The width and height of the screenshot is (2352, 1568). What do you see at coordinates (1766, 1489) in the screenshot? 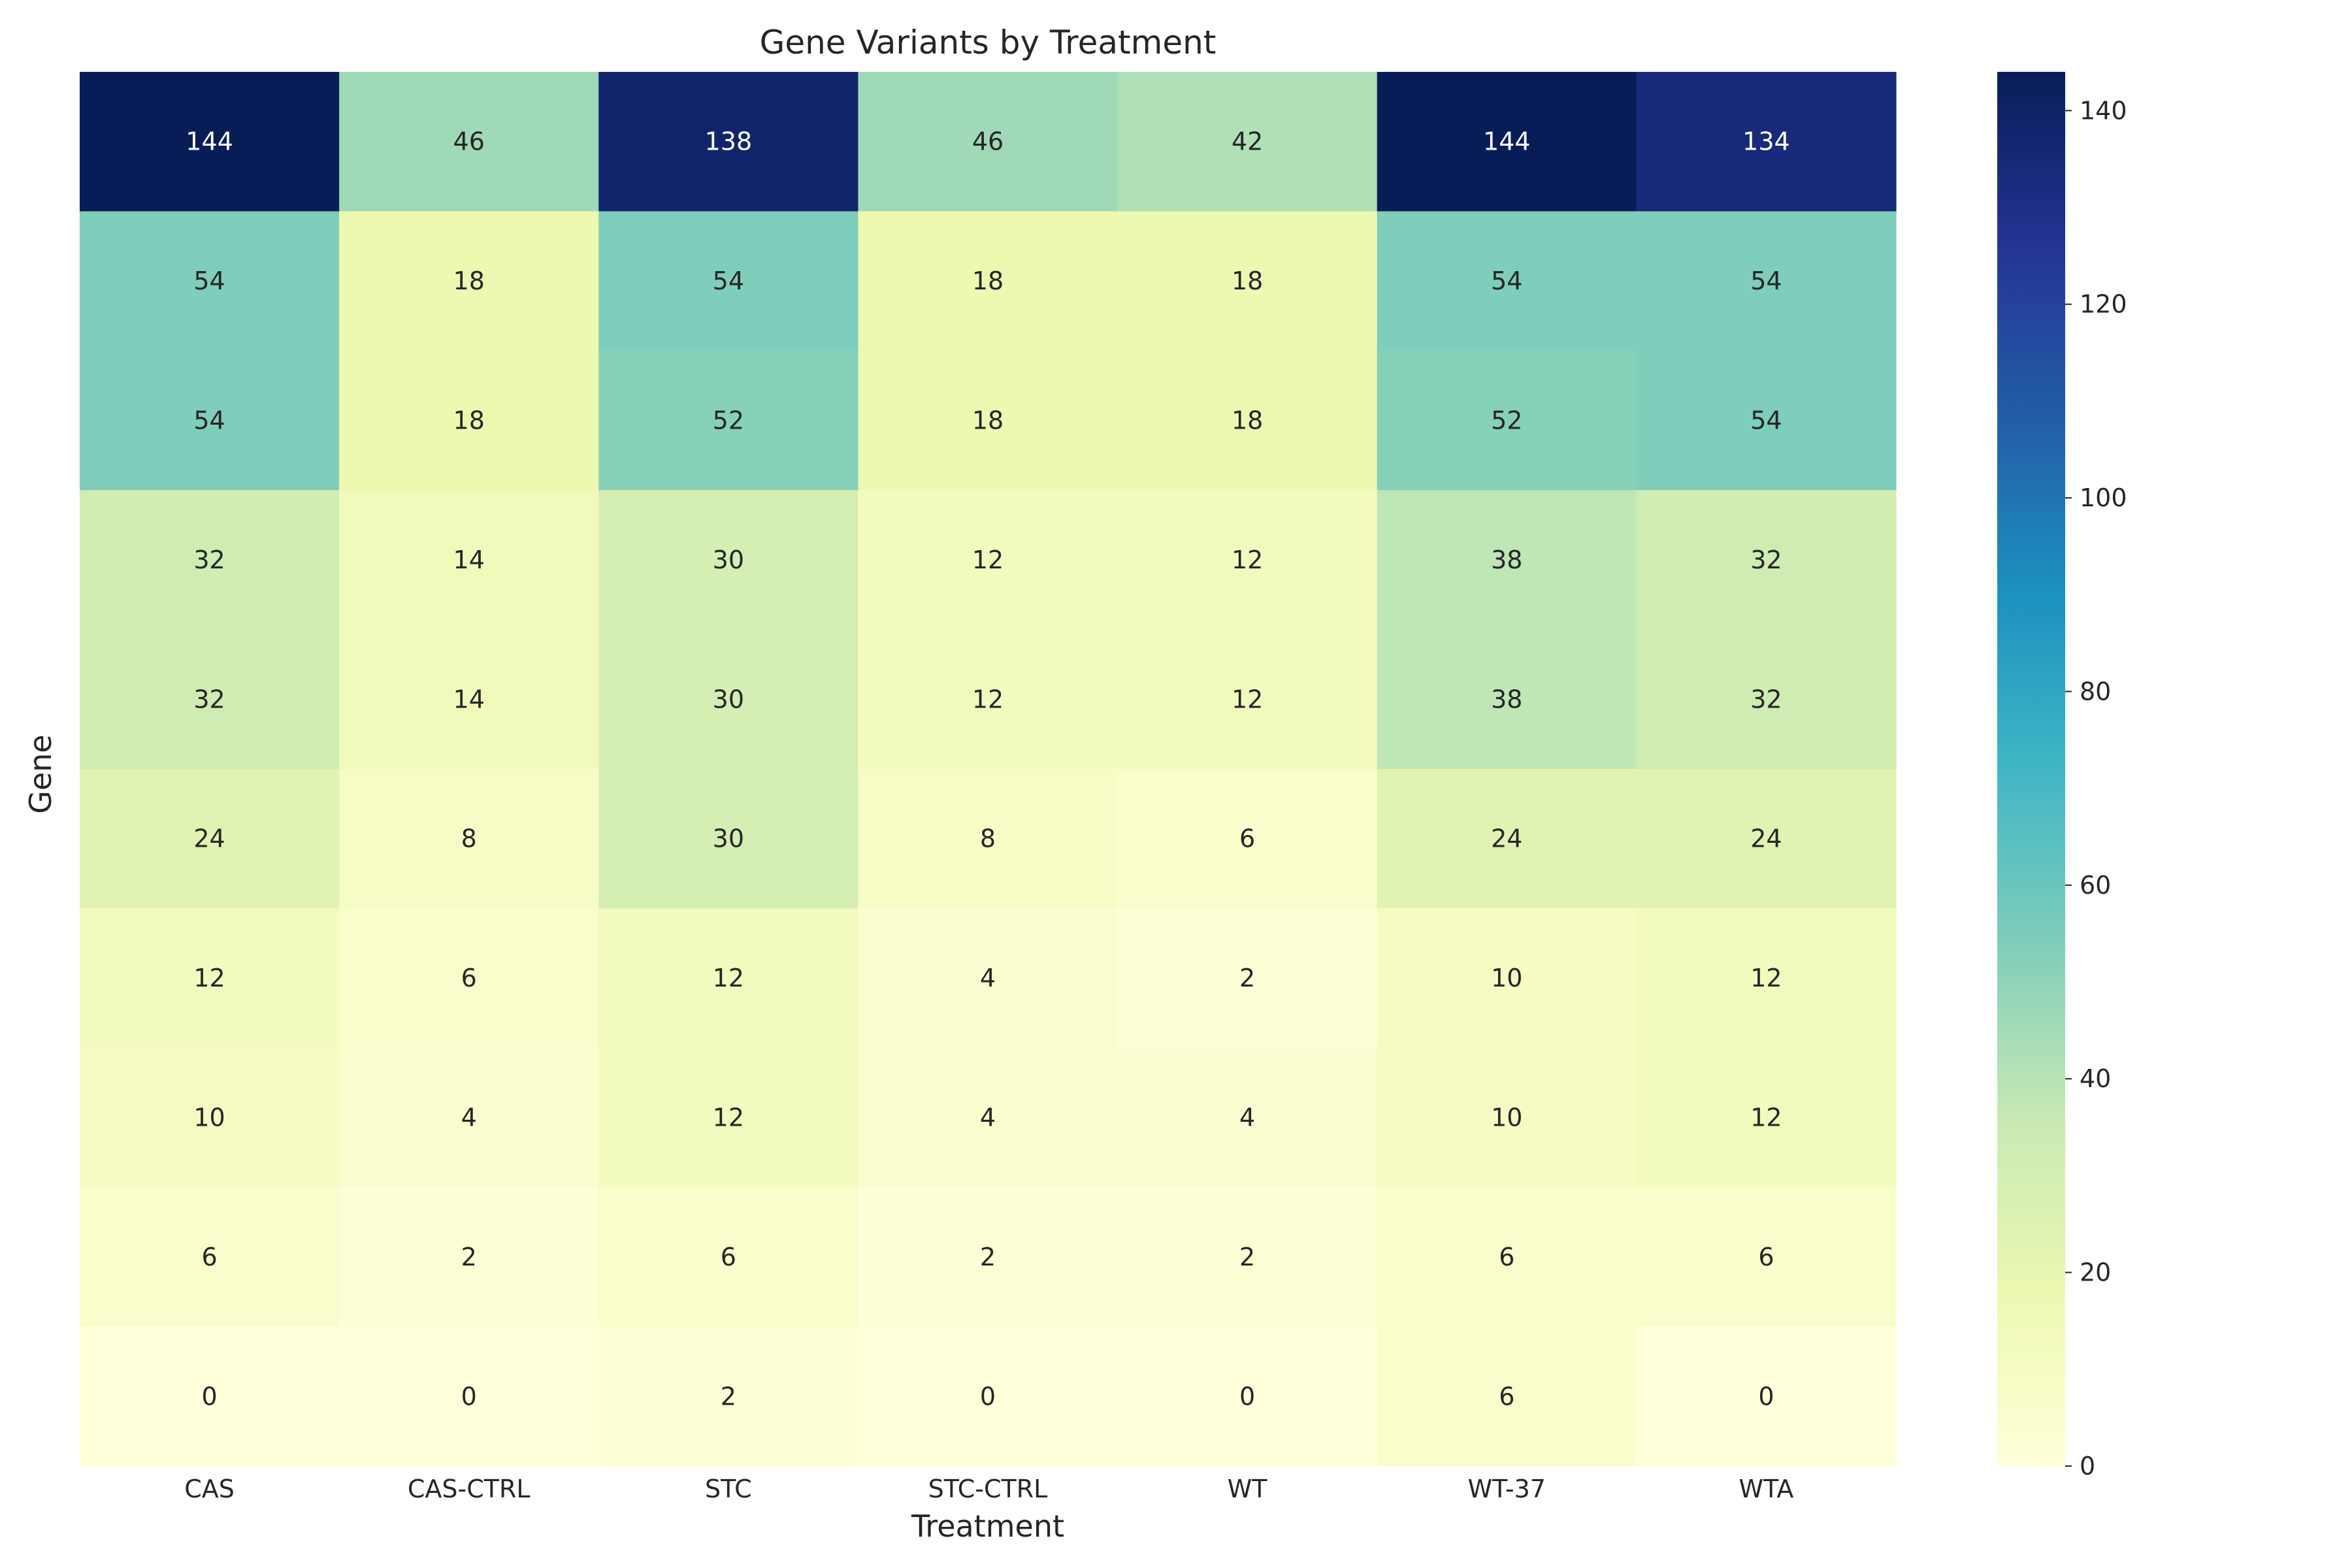
I see `x-tick-label: WTA` at bounding box center [1766, 1489].